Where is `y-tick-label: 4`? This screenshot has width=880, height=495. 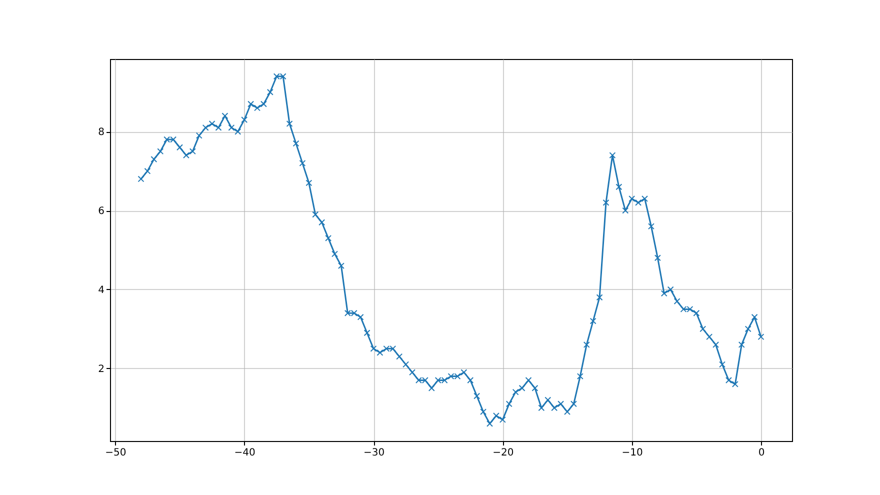 y-tick-label: 4 is located at coordinates (101, 290).